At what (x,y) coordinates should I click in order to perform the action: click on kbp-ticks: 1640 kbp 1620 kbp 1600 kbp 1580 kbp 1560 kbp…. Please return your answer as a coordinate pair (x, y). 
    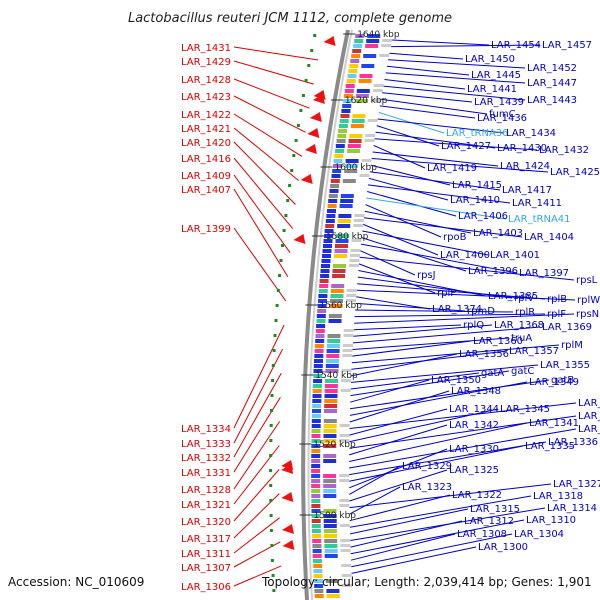
    Looking at the image, I should click on (349, 275).